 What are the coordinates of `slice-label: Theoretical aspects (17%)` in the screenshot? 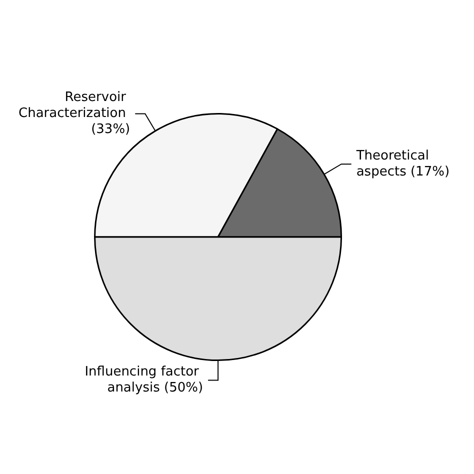 It's located at (402, 164).